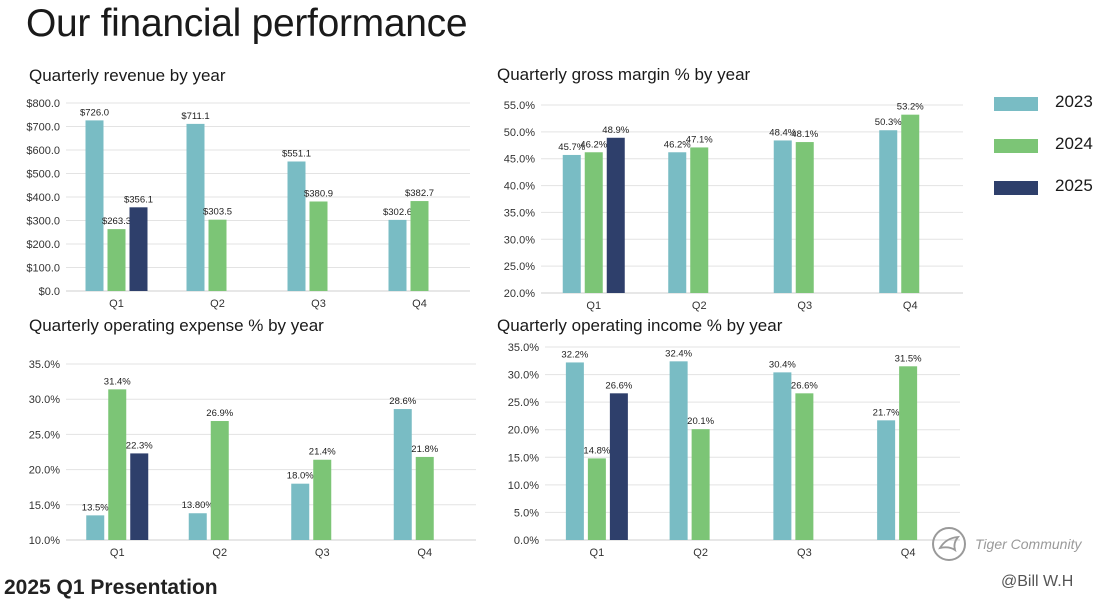  What do you see at coordinates (397, 255) in the screenshot?
I see `bar-revenue-q4-2023` at bounding box center [397, 255].